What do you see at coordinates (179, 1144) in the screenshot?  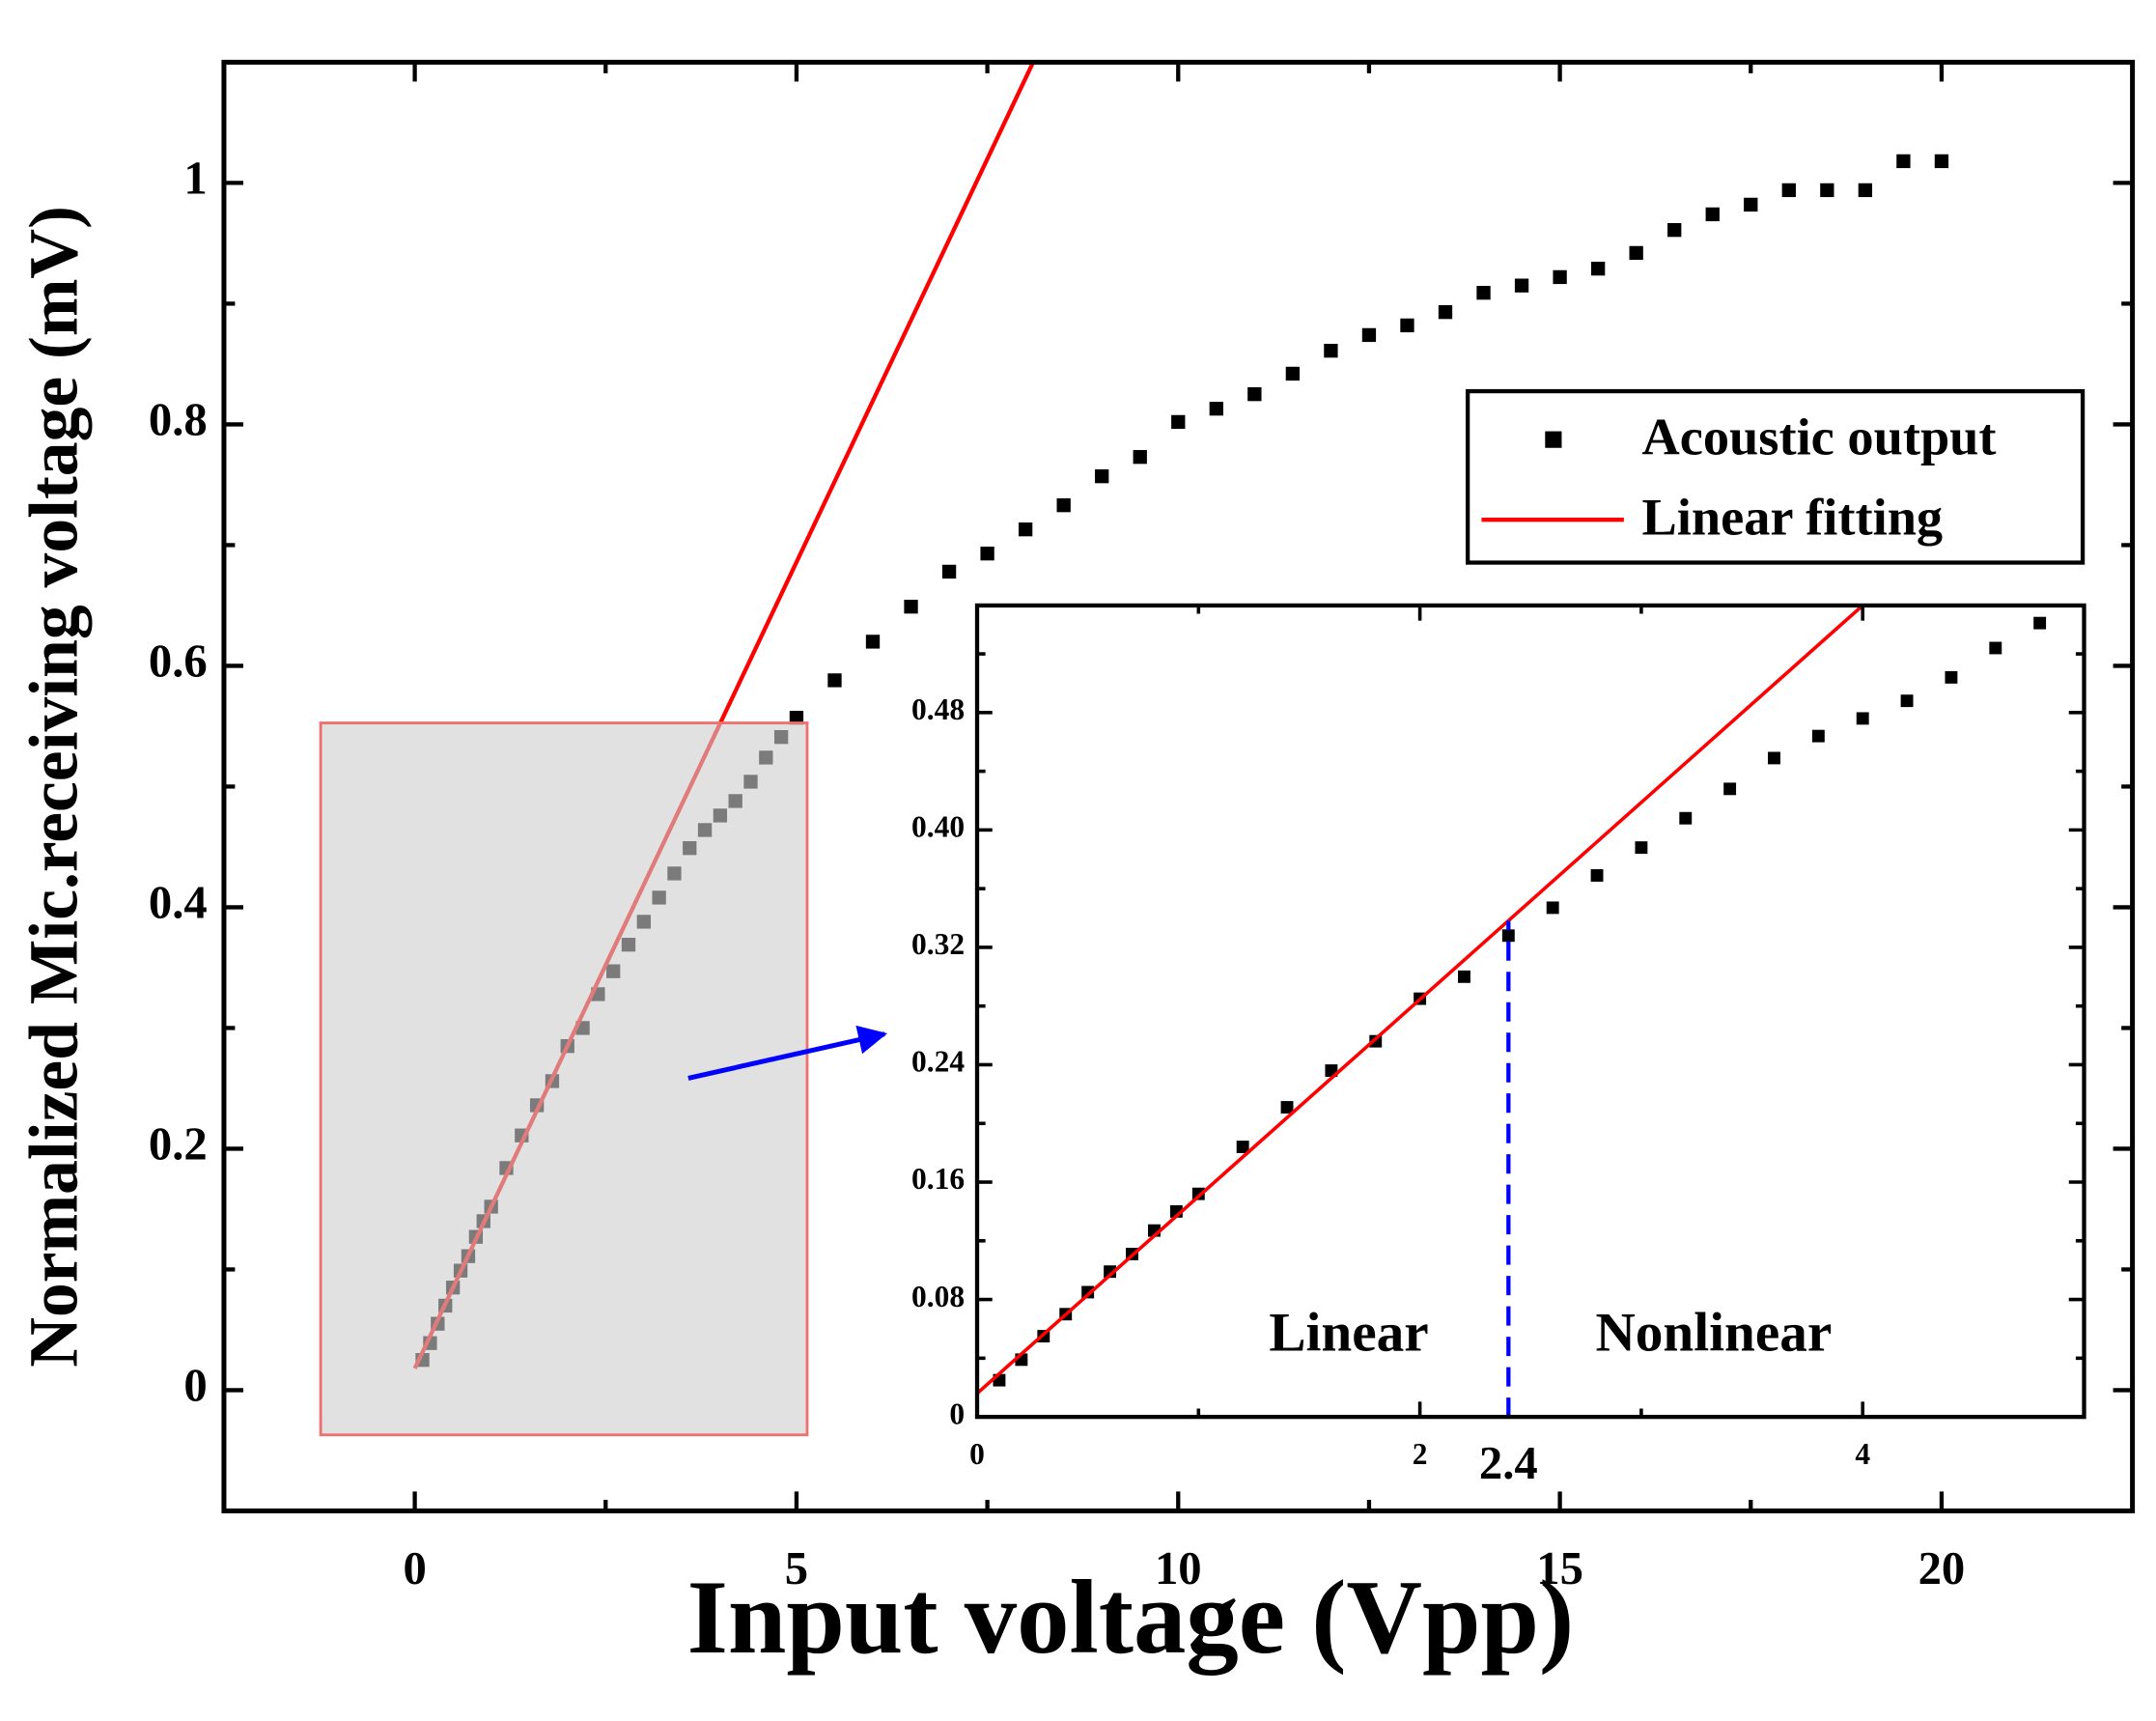 I see `y-tick-label: 0.2` at bounding box center [179, 1144].